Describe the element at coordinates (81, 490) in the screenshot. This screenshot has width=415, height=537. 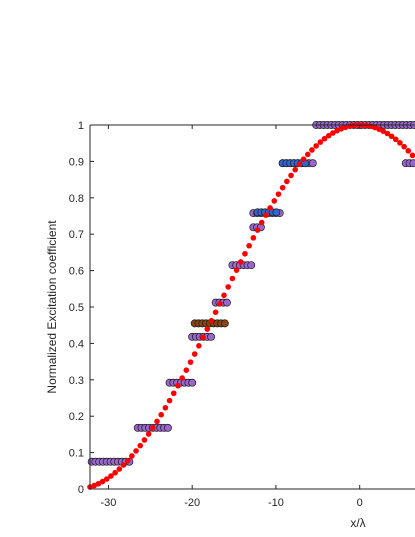
I see `y-tick-label: 0` at that location.